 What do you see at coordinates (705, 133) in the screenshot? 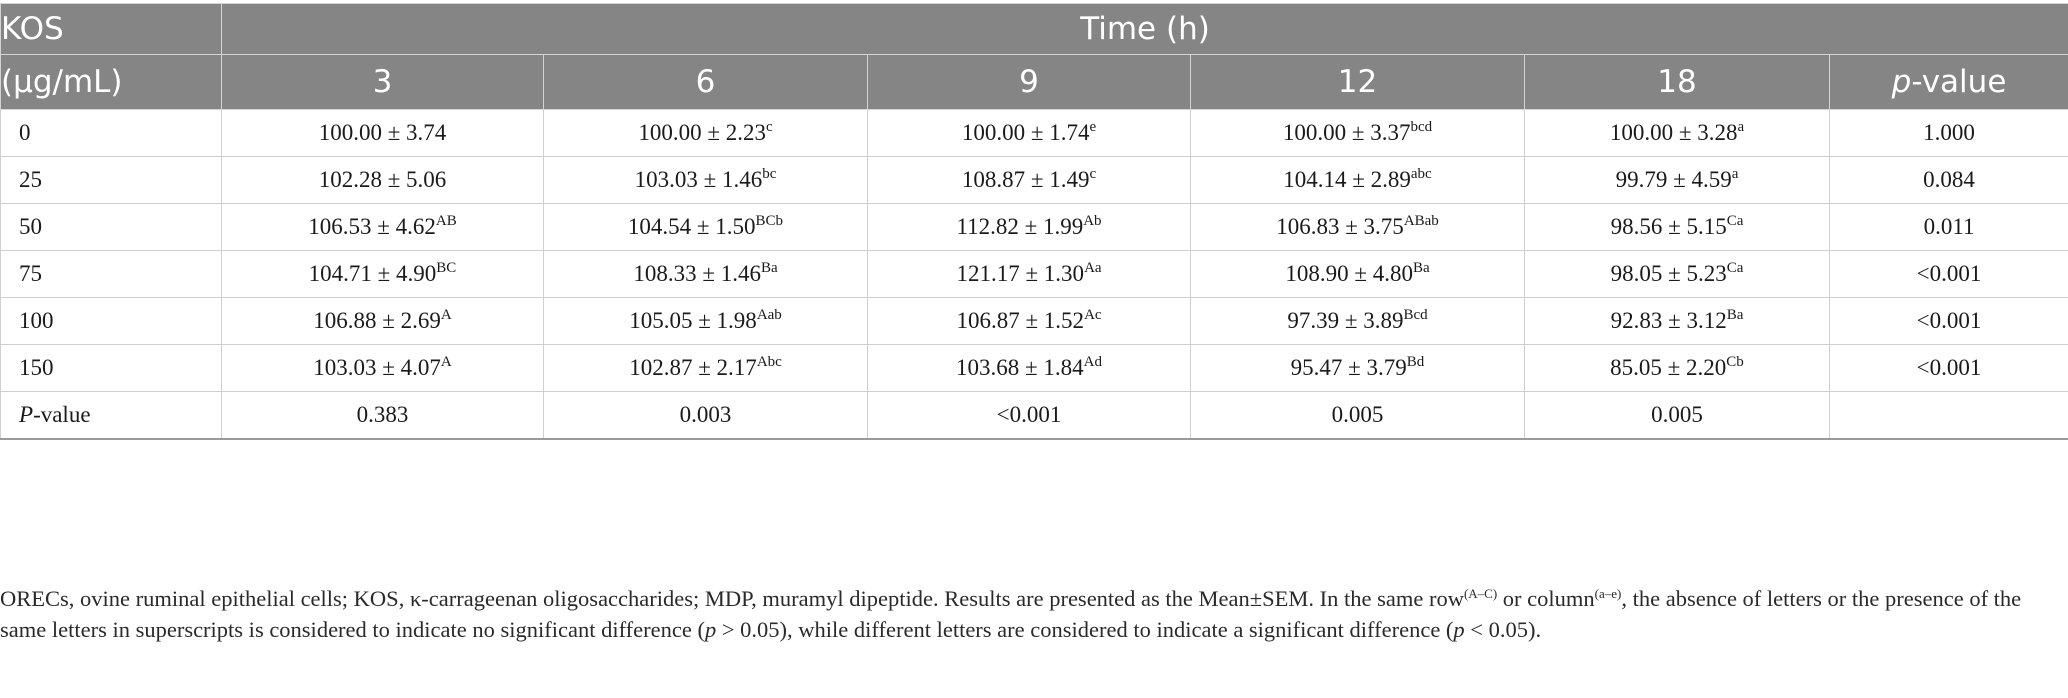
I see `table-cell: 100.00 ± 2.23c` at bounding box center [705, 133].